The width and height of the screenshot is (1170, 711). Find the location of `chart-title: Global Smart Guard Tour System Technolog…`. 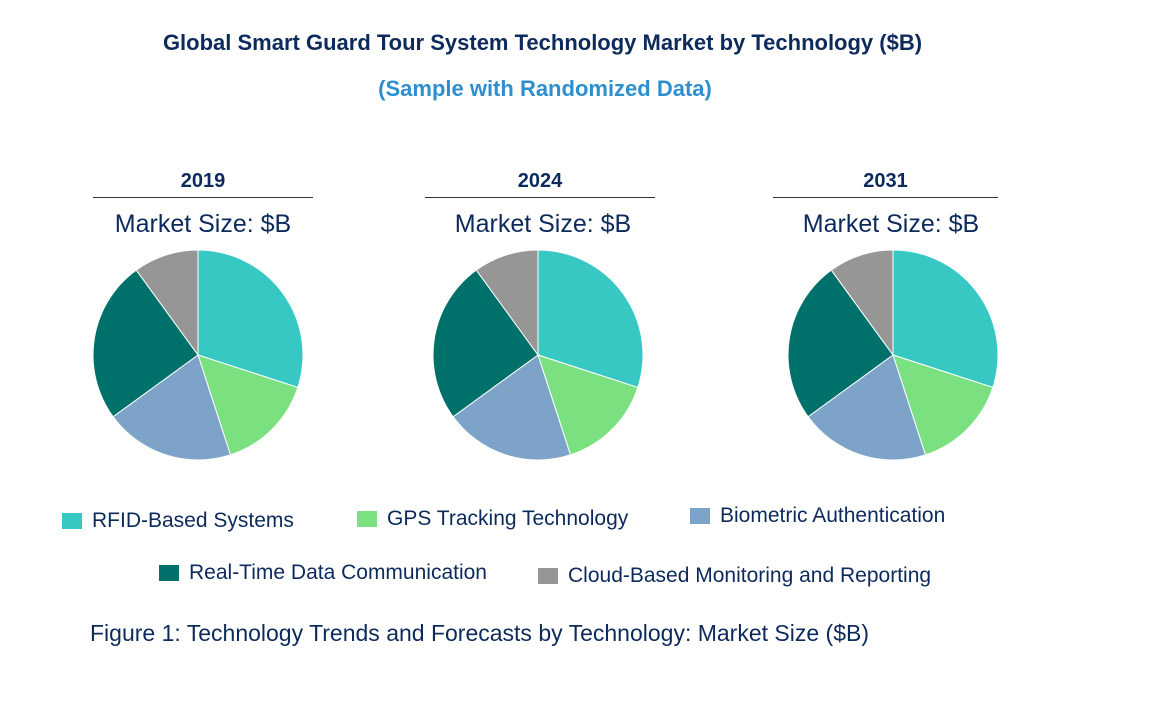

chart-title: Global Smart Guard Tour System Technolog… is located at coordinates (542, 42).